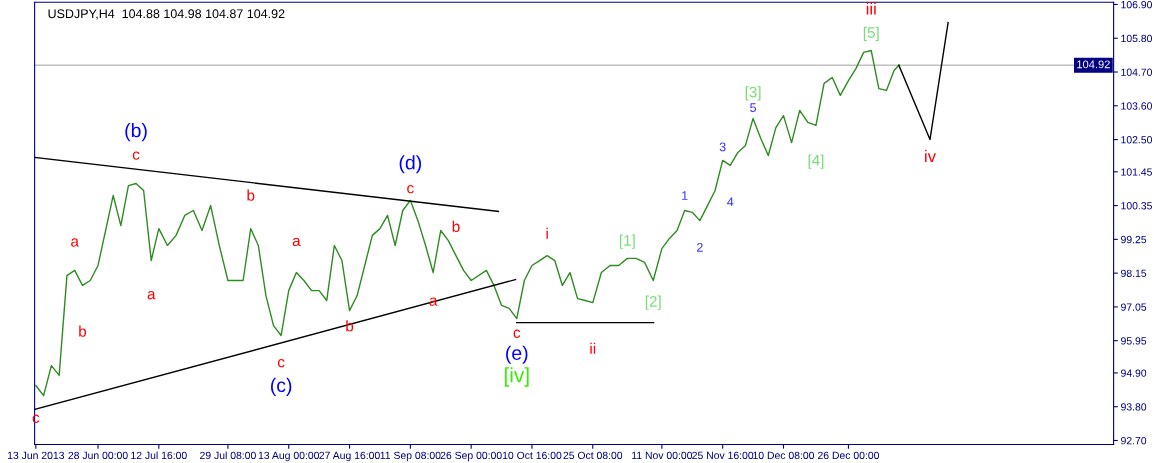  Describe the element at coordinates (36, 455) in the screenshot. I see `x-tick-label: 13 Jun 2013` at that location.